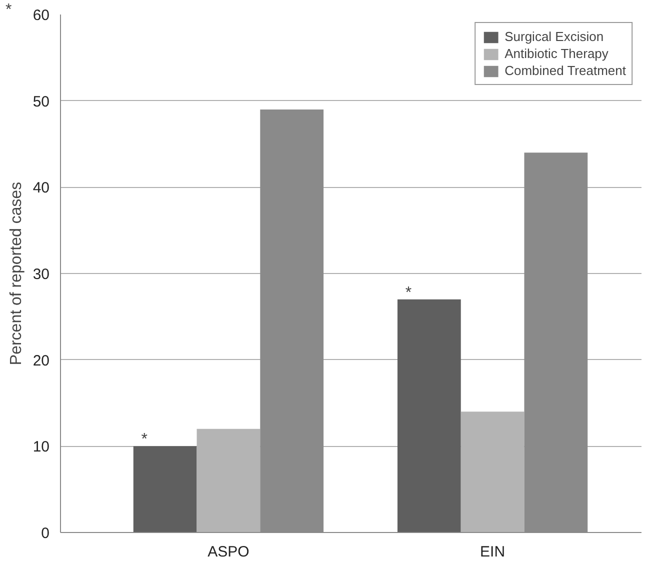 The width and height of the screenshot is (651, 572). What do you see at coordinates (41, 188) in the screenshot?
I see `y-tick-label: 40` at bounding box center [41, 188].